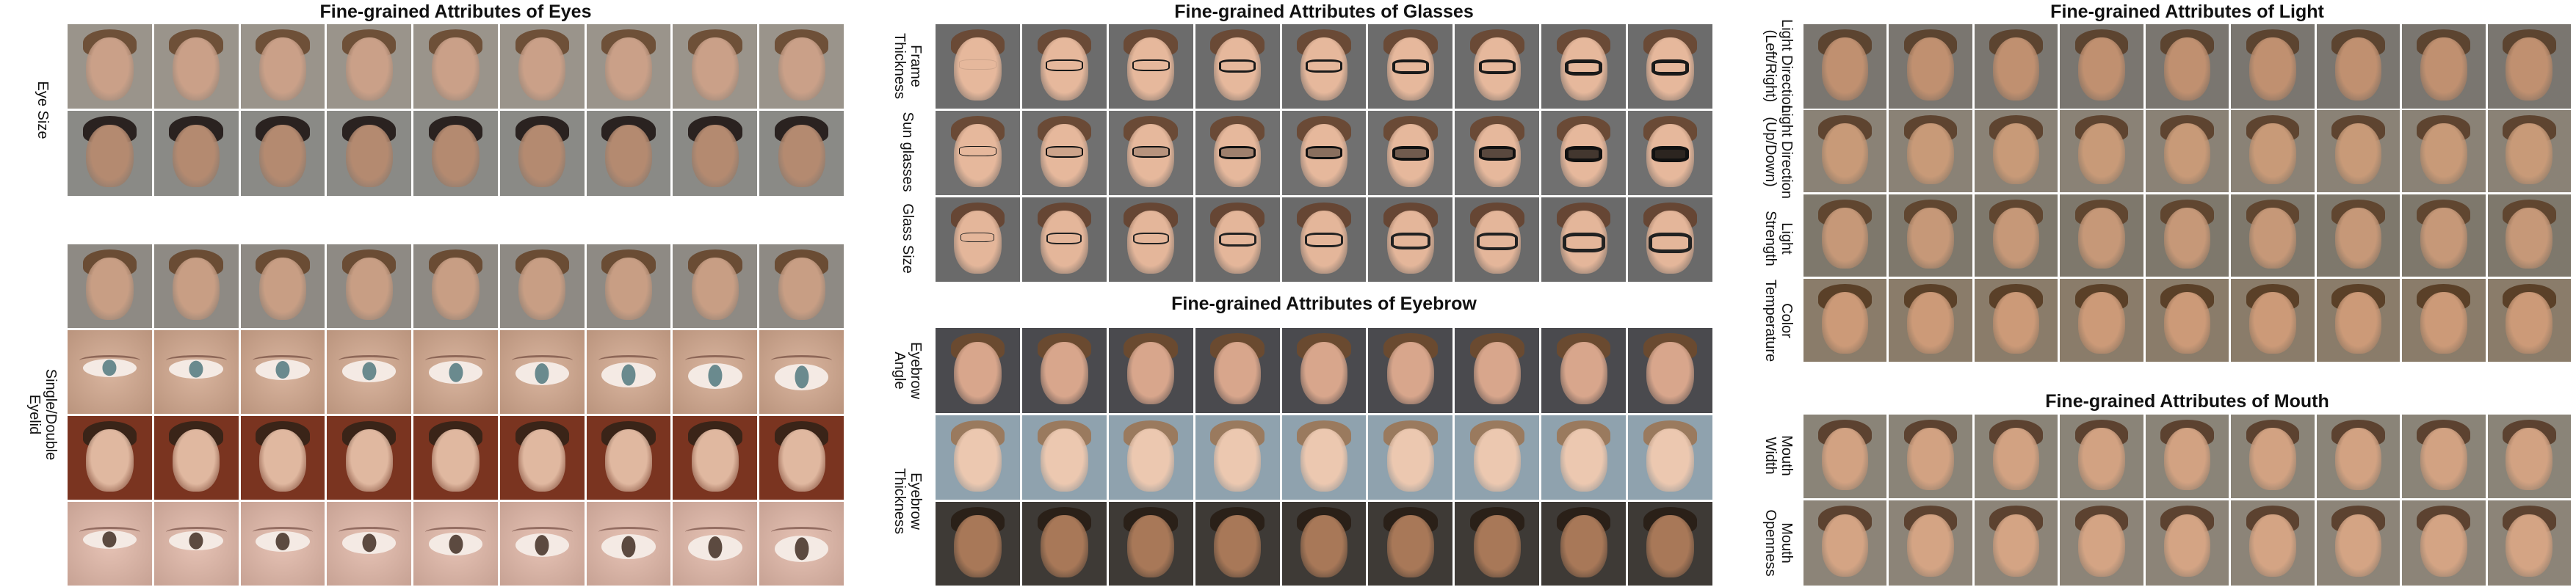 The image size is (2576, 587). Describe the element at coordinates (2187, 456) in the screenshot. I see `strip-mouth-width` at that location.